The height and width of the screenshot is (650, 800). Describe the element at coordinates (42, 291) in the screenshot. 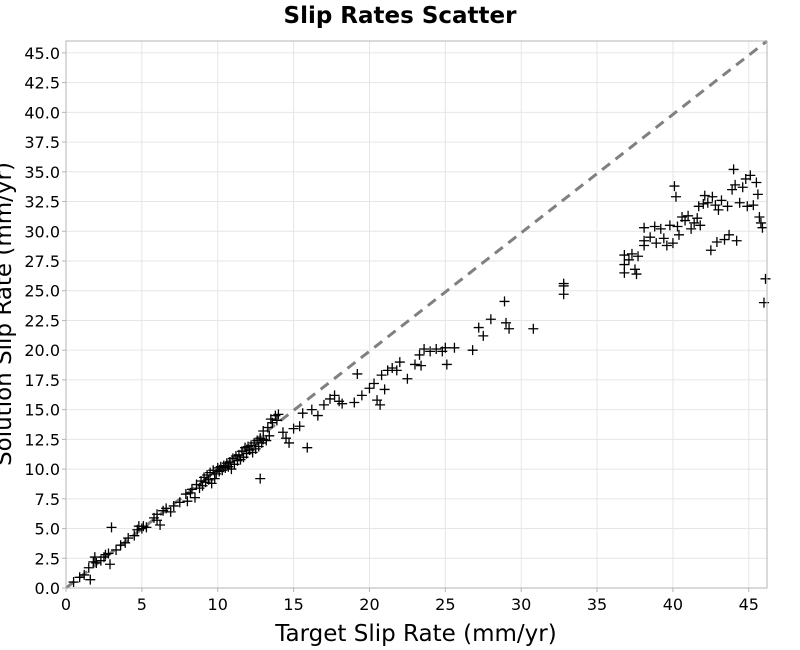

I see `y-tick-label: 25.0` at that location.